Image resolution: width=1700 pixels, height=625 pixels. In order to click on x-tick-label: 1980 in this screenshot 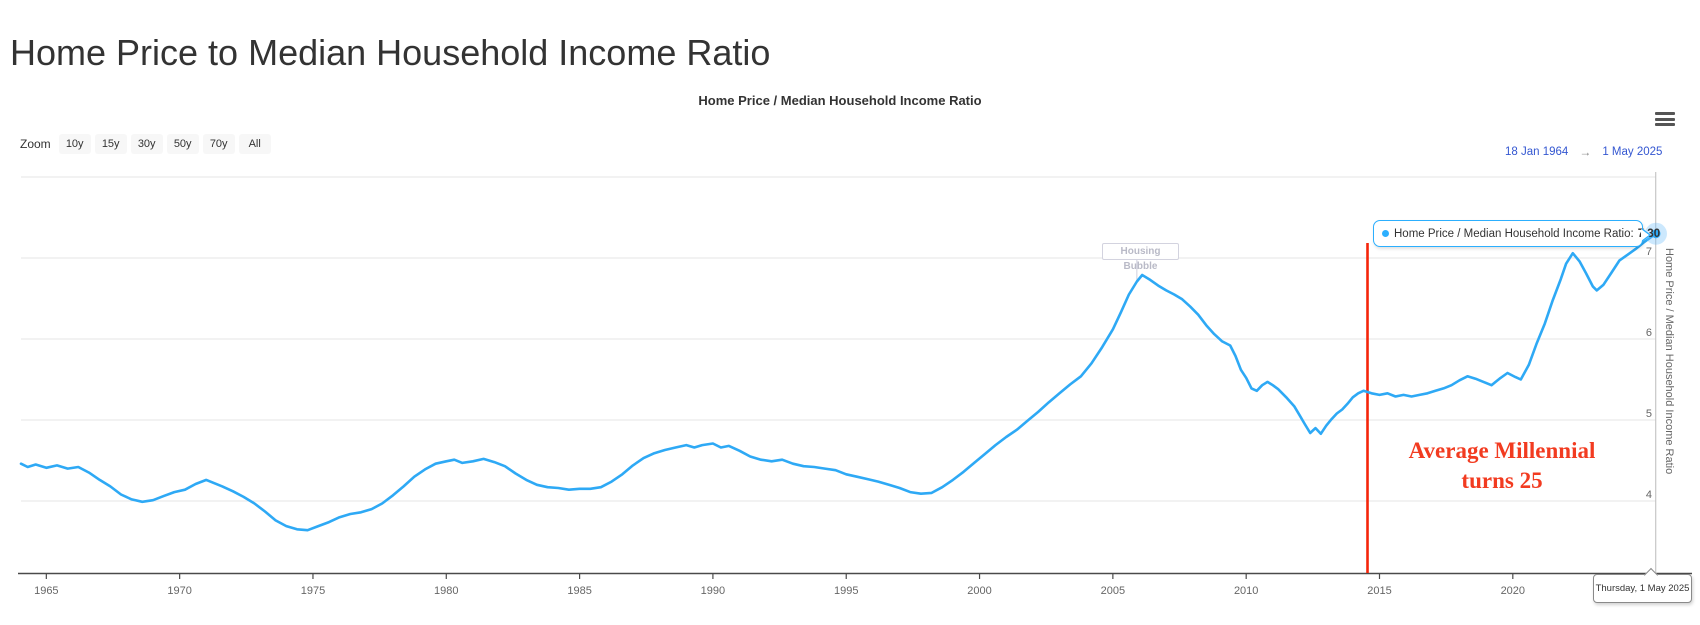, I will do `click(446, 591)`.